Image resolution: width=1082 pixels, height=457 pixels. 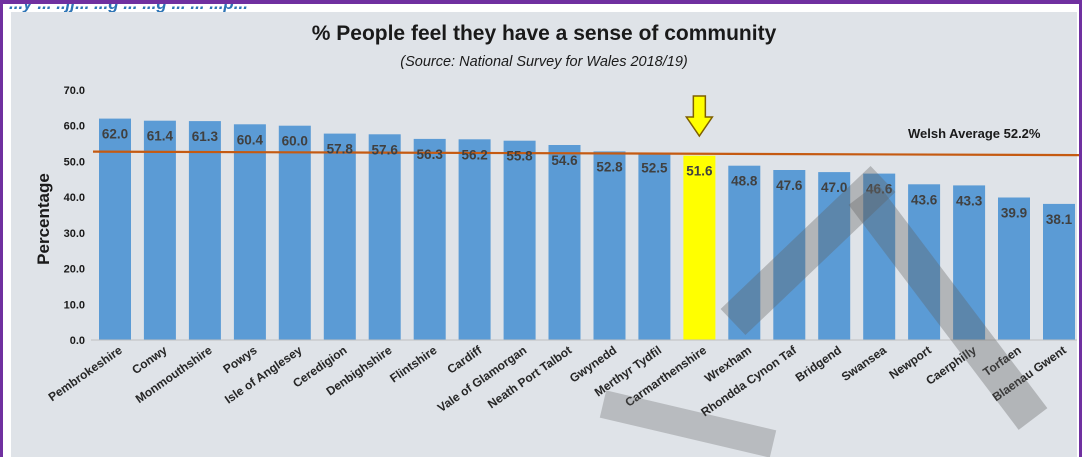 What do you see at coordinates (519, 156) in the screenshot?
I see `data-label: 55.8` at bounding box center [519, 156].